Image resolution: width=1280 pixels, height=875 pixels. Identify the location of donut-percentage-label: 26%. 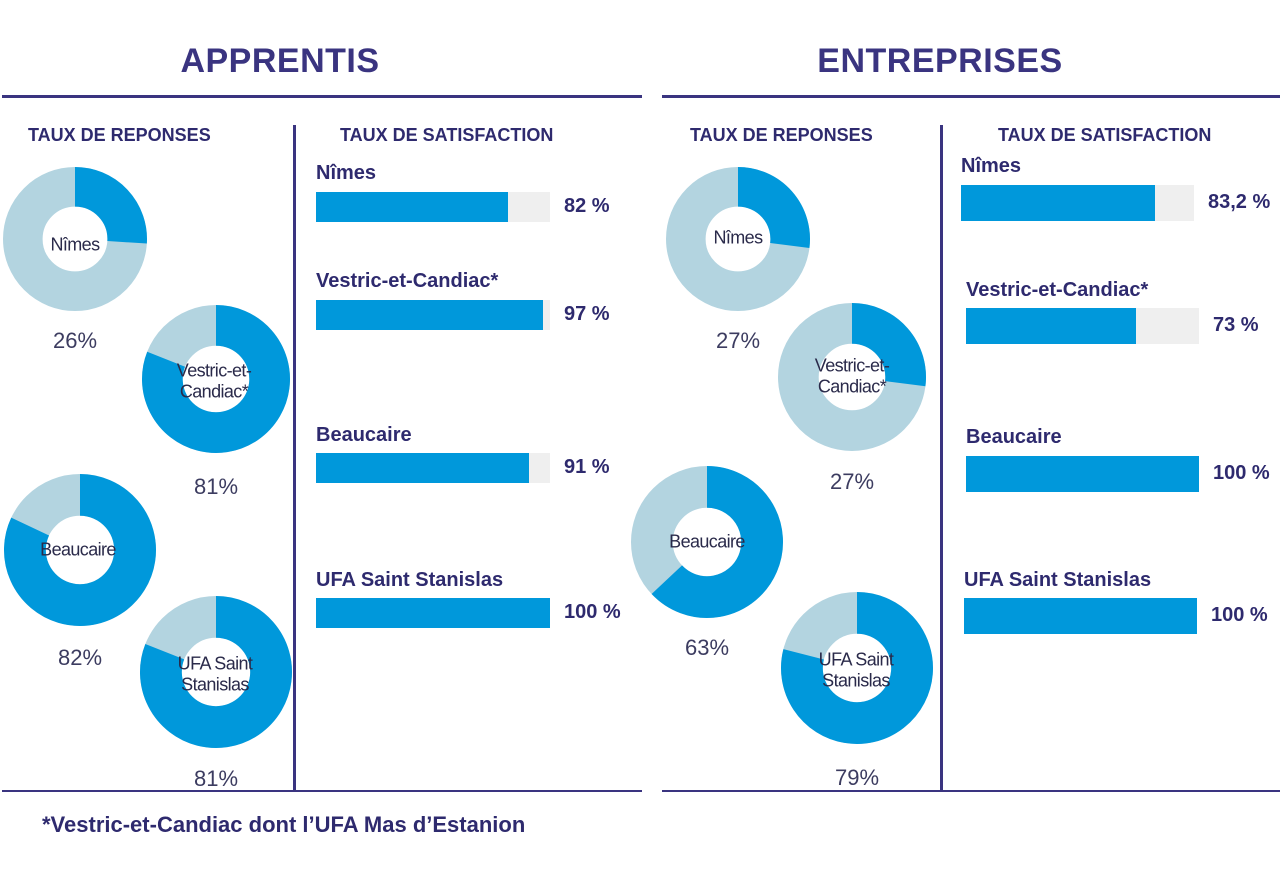
(75, 340).